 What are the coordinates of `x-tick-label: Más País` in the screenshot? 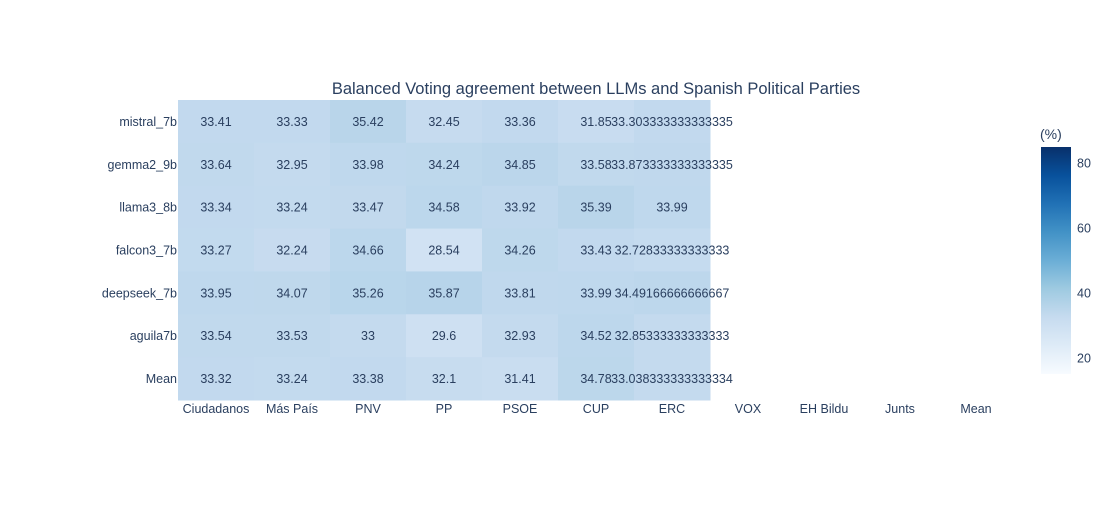 It's located at (292, 409).